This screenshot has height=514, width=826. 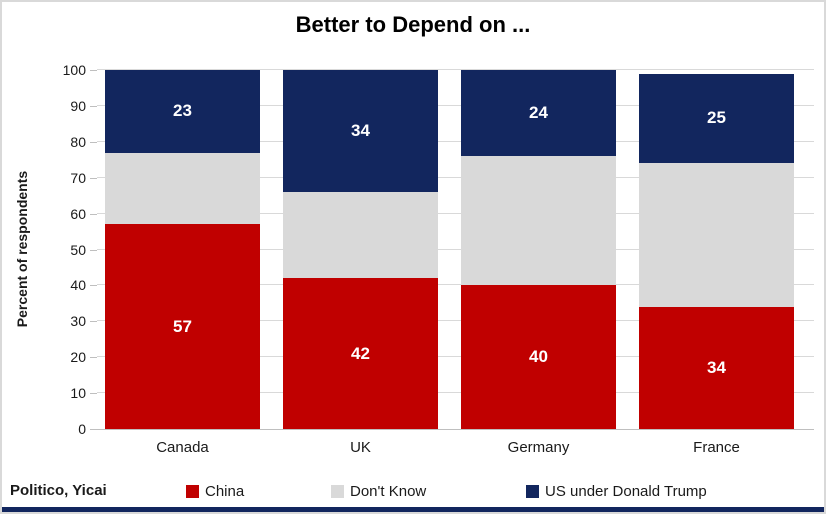 I want to click on stacked-bar-canada: 57 23, so click(x=182, y=249).